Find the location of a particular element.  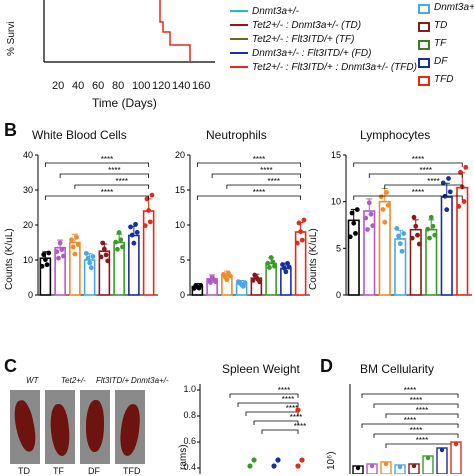

legend-label: Dnmt3a+/- is located at coordinates (275, 11).